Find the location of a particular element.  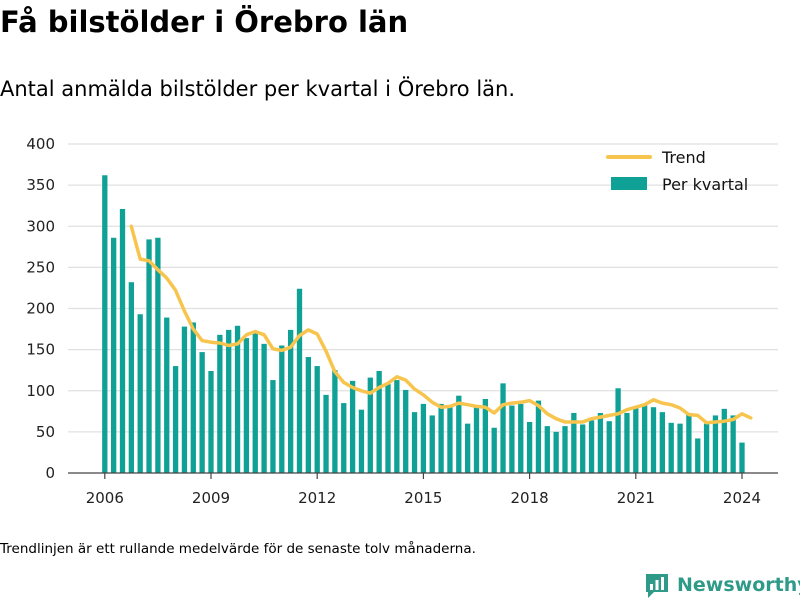

x-tick-label: 2021 is located at coordinates (636, 498).